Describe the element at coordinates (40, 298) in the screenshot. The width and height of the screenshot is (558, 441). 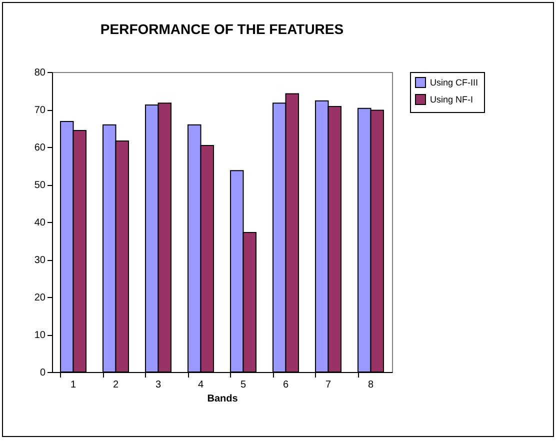
I see `y-tick-label: 20` at that location.